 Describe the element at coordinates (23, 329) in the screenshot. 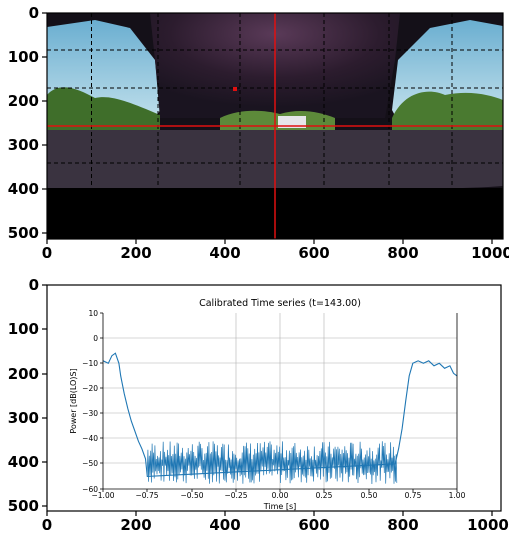

I see `bottom-y-tick-label: 100` at that location.